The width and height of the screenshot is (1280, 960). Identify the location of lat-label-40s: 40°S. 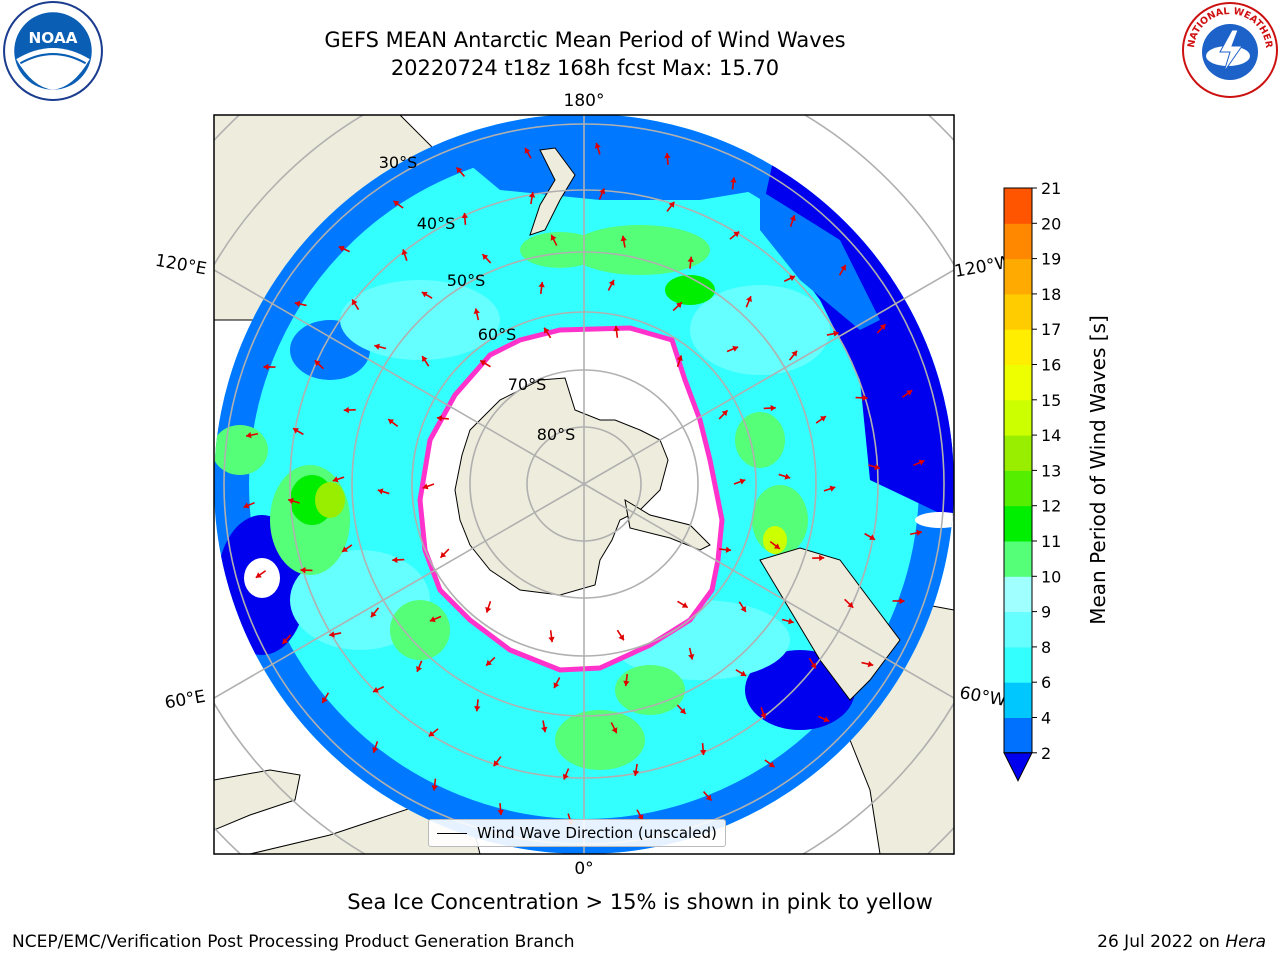
(436, 223).